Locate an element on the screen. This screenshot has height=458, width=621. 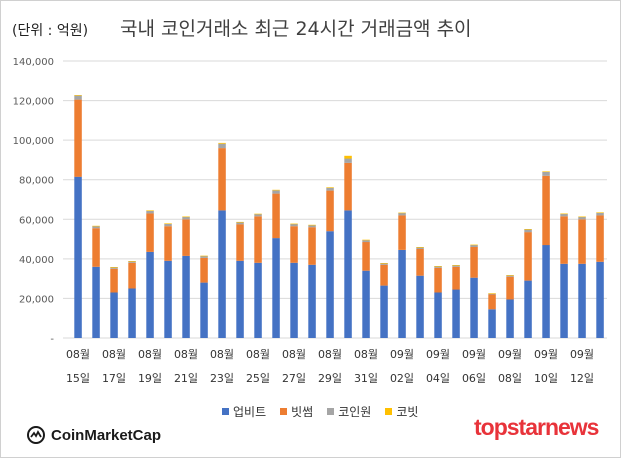
x-tick-day: 02일 is located at coordinates (402, 378).